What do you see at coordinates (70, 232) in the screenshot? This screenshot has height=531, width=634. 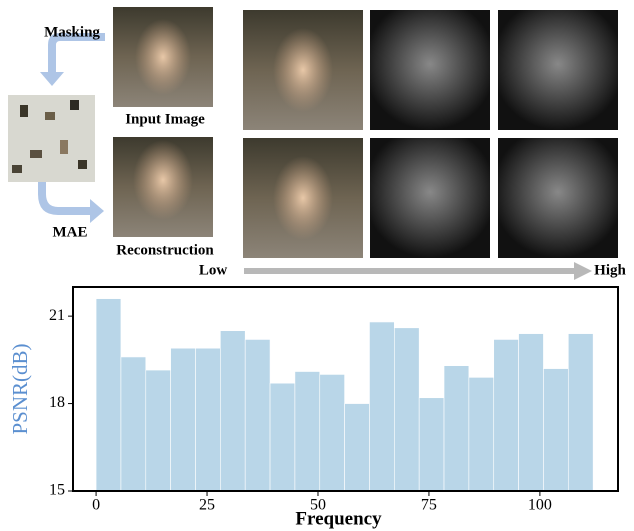 I see `mae-label: MAE` at bounding box center [70, 232].